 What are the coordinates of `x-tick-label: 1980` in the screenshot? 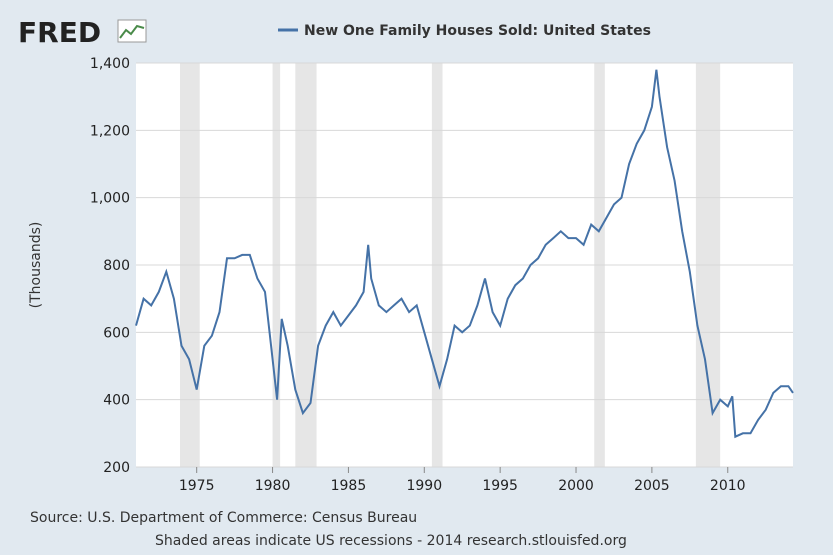 It's located at (273, 486).